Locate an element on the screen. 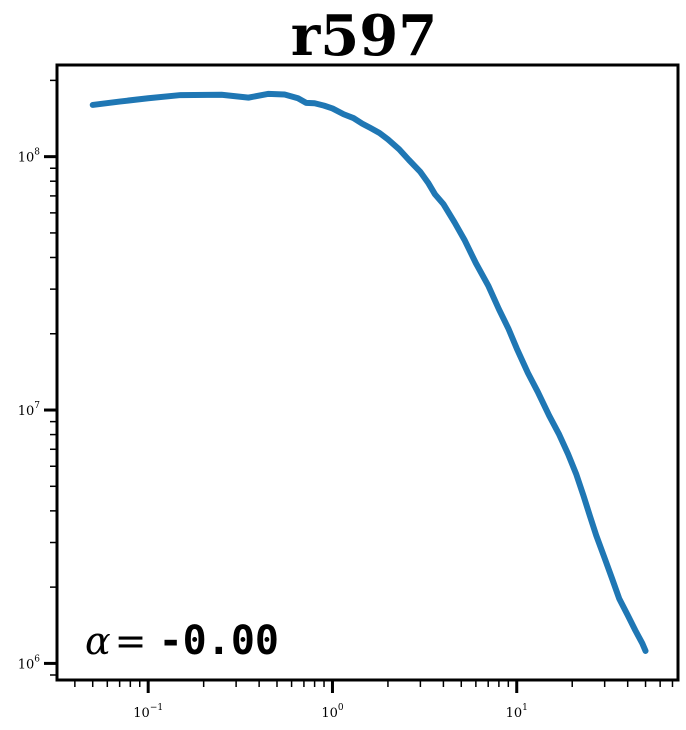 The height and width of the screenshot is (730, 686). x-tick-label: 10⁻¹ is located at coordinates (148, 712).